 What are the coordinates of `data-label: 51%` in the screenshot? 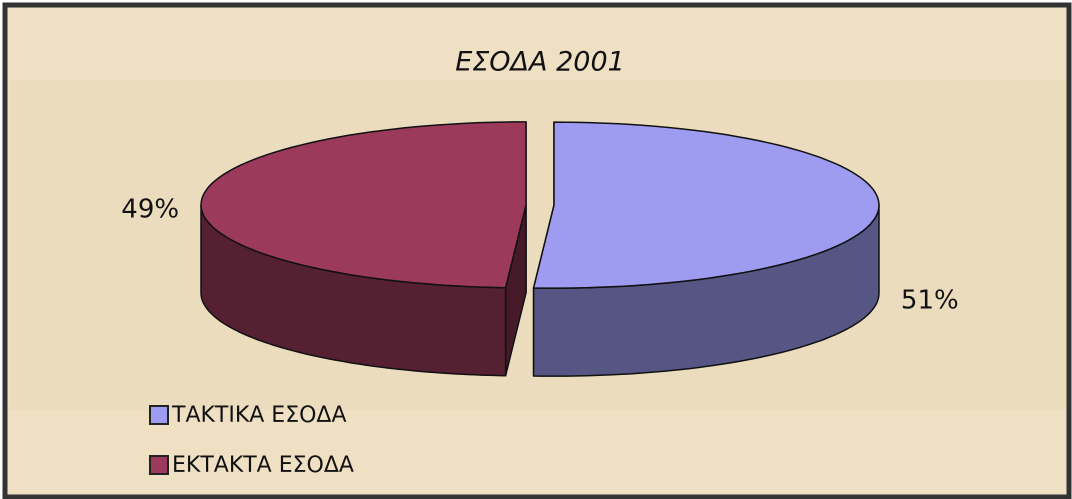 It's located at (930, 301).